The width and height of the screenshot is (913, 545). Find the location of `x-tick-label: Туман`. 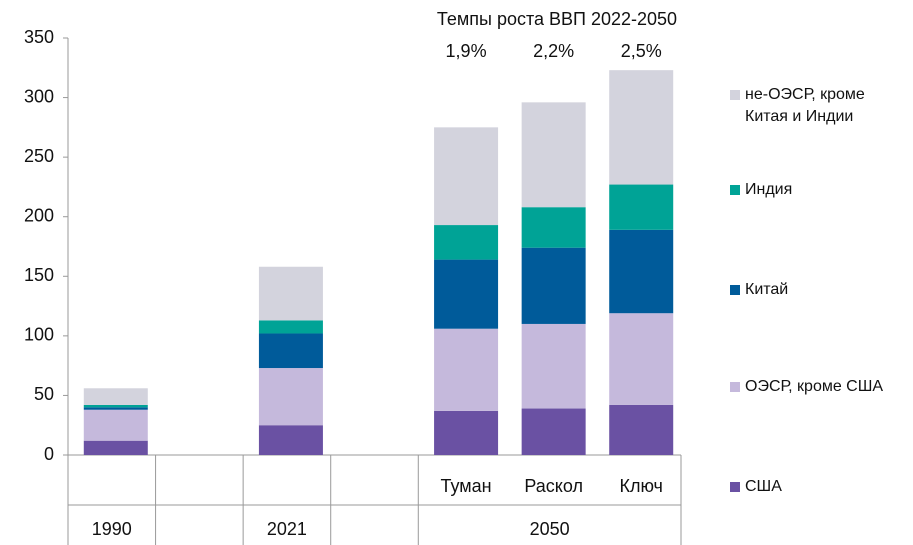

x-tick-label: Туман is located at coordinates (466, 486).